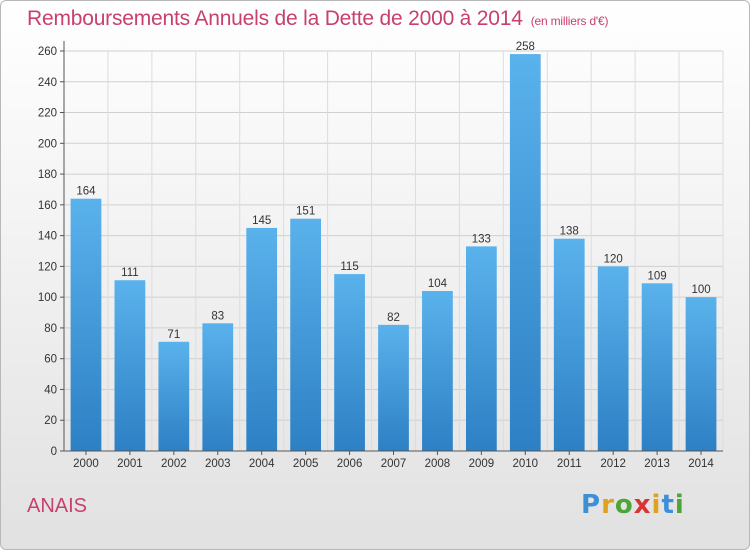  Describe the element at coordinates (642, 505) in the screenshot. I see `logo-letter: x` at that location.